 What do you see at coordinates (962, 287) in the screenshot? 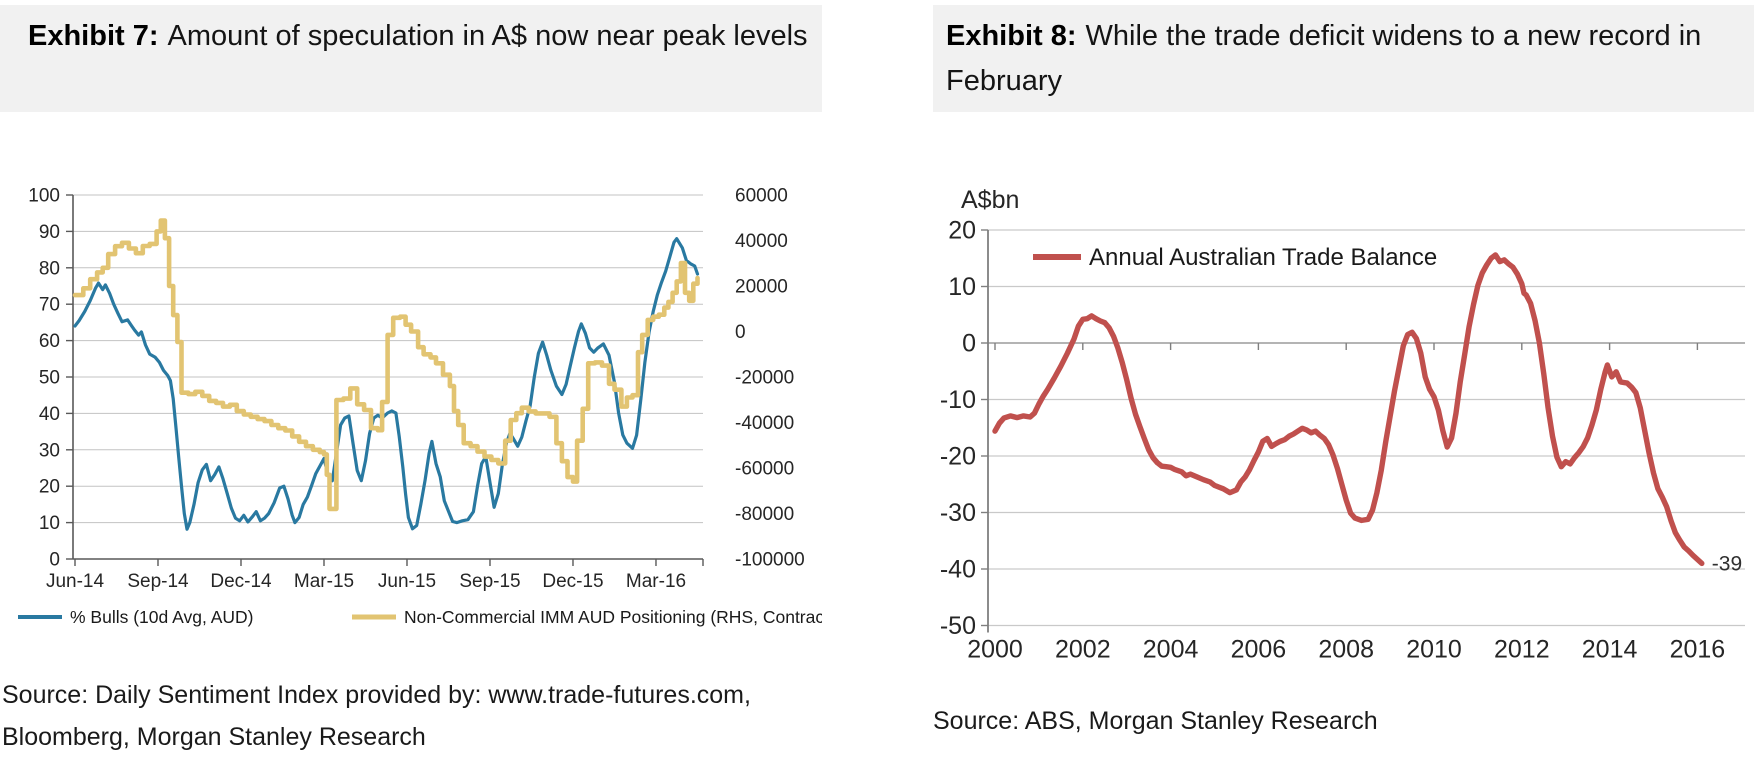
I see `y-axis-label: 10` at bounding box center [962, 287].